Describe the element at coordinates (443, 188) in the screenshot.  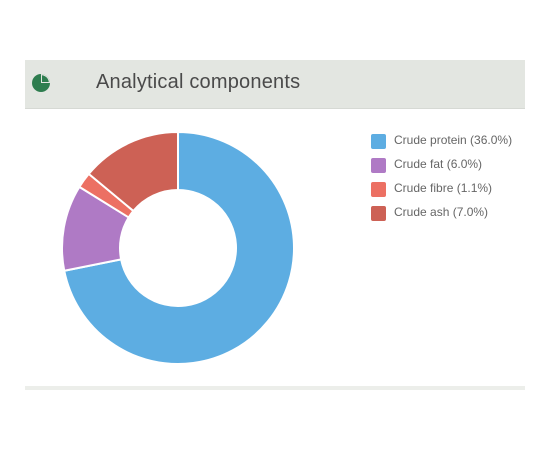
I see `legend-label: Crude fibre (1.1%)` at that location.